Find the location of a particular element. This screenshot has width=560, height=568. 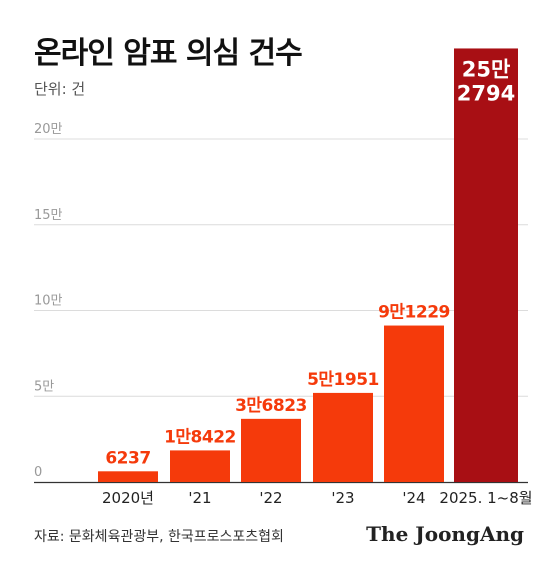

y-tick-label: 15만 is located at coordinates (48, 215).